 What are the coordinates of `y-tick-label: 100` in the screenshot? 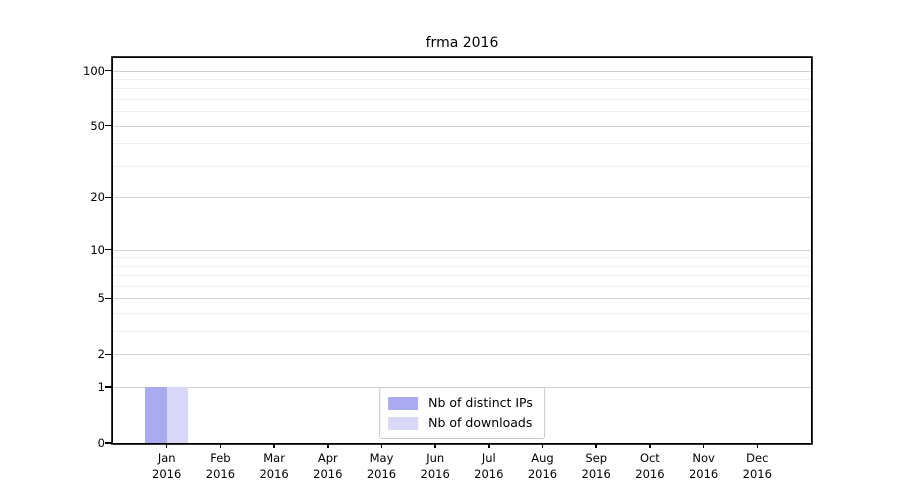 It's located at (94, 70).